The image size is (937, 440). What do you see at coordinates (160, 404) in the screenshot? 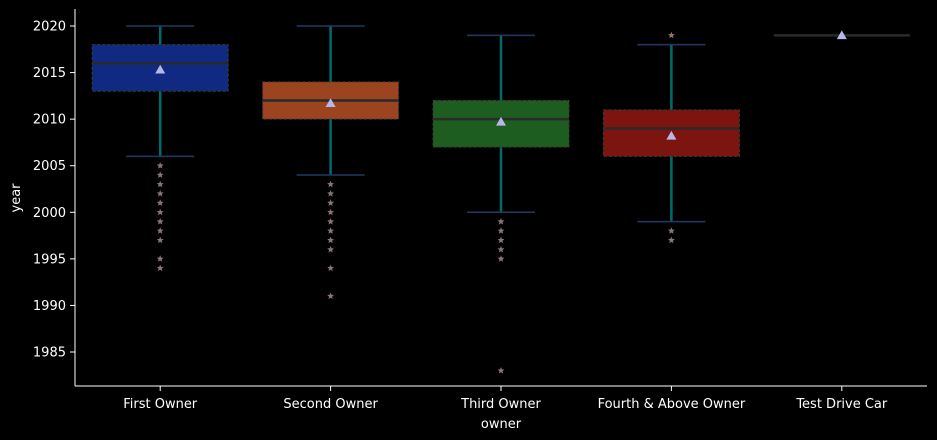
I see `x-tick-label: First Owner` at bounding box center [160, 404].